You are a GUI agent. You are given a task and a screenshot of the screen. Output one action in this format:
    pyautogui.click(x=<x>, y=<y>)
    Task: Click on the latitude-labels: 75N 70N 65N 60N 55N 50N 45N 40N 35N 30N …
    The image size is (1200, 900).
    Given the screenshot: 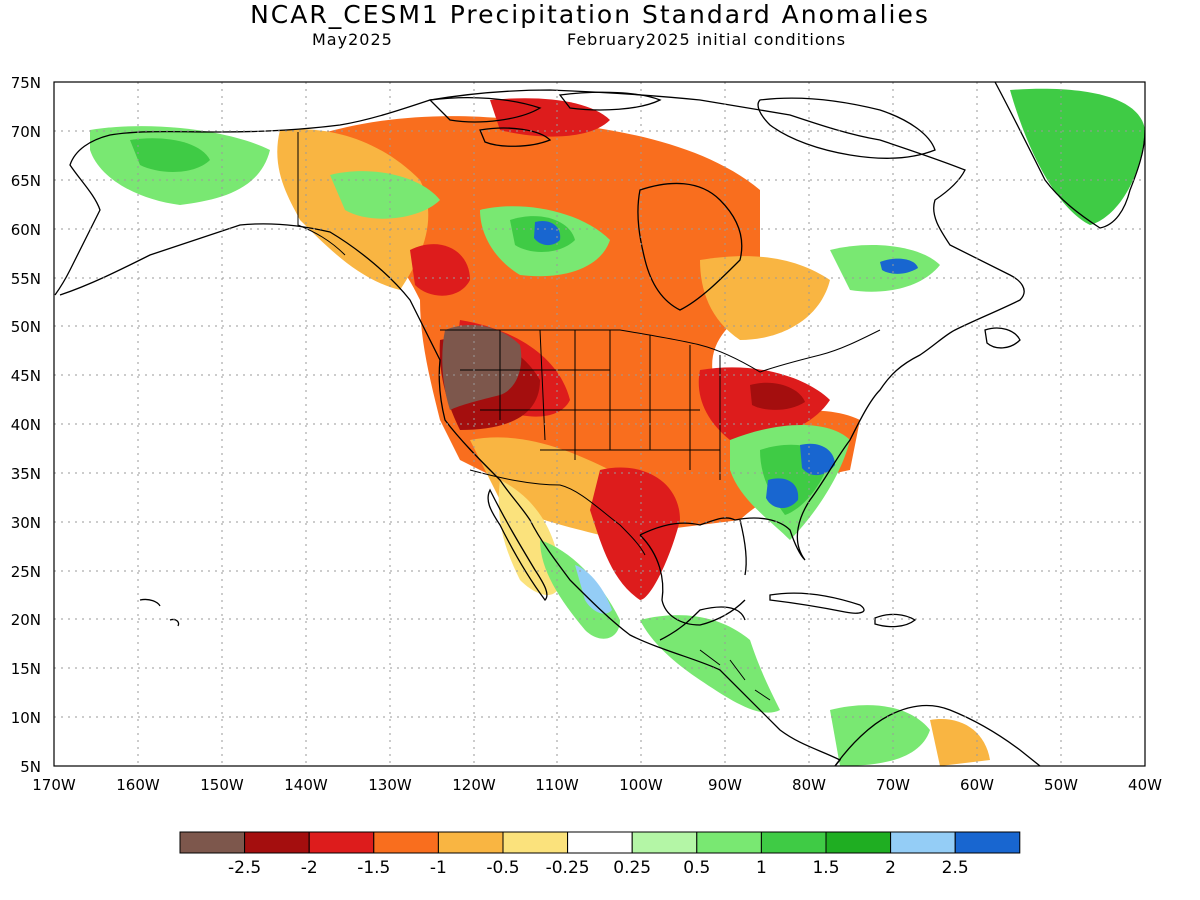 What is the action you would take?
    pyautogui.click(x=26, y=425)
    